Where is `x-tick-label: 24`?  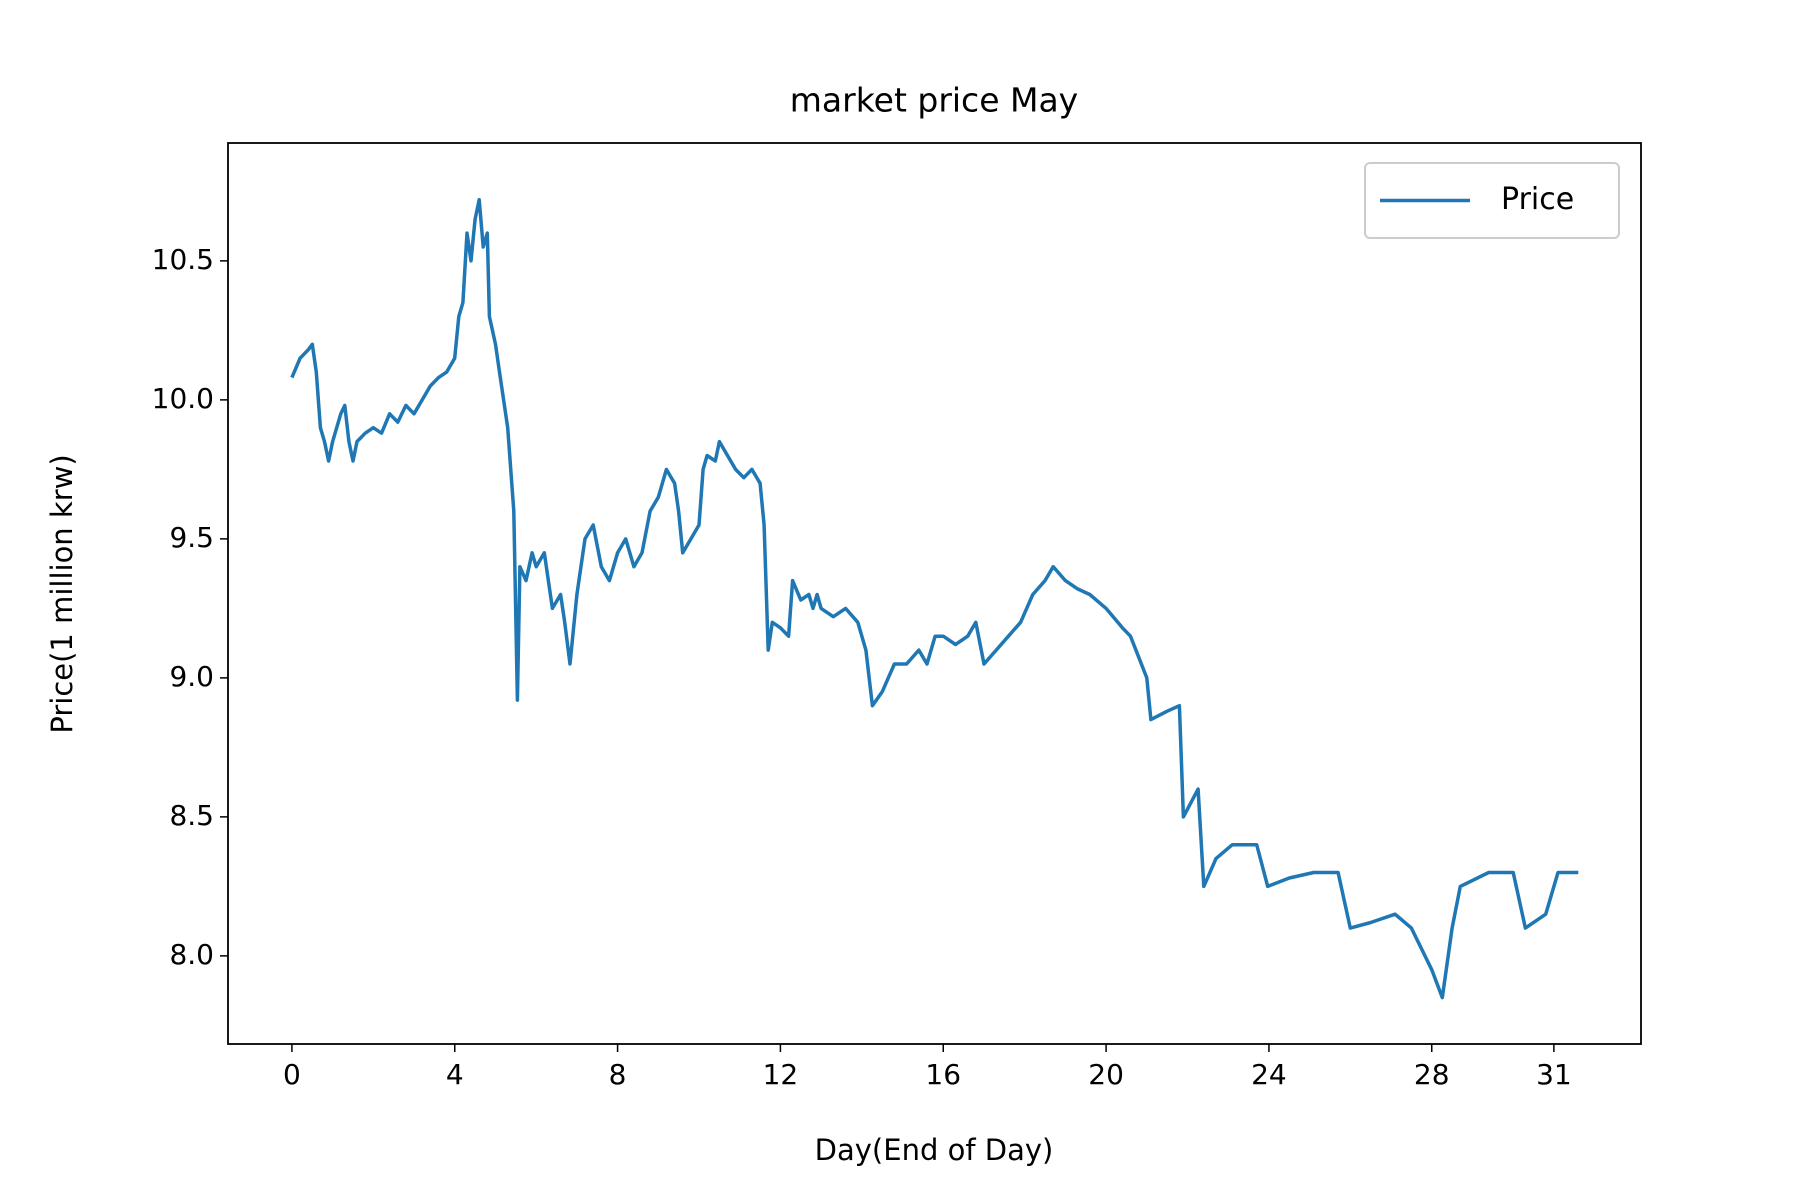
x-tick-label: 24 is located at coordinates (1269, 1074).